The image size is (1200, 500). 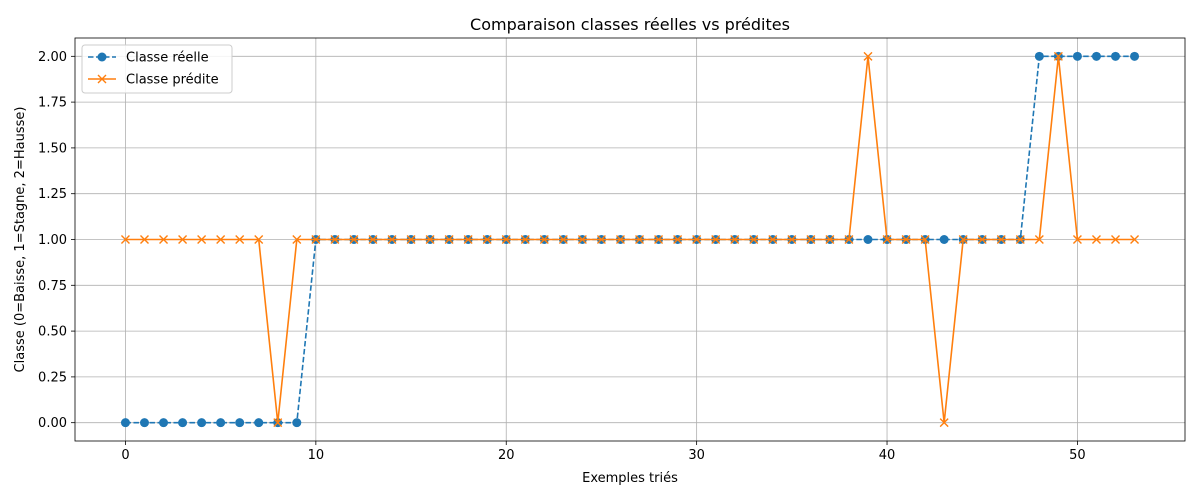 I want to click on x-tick-label: 50, so click(x=1077, y=455).